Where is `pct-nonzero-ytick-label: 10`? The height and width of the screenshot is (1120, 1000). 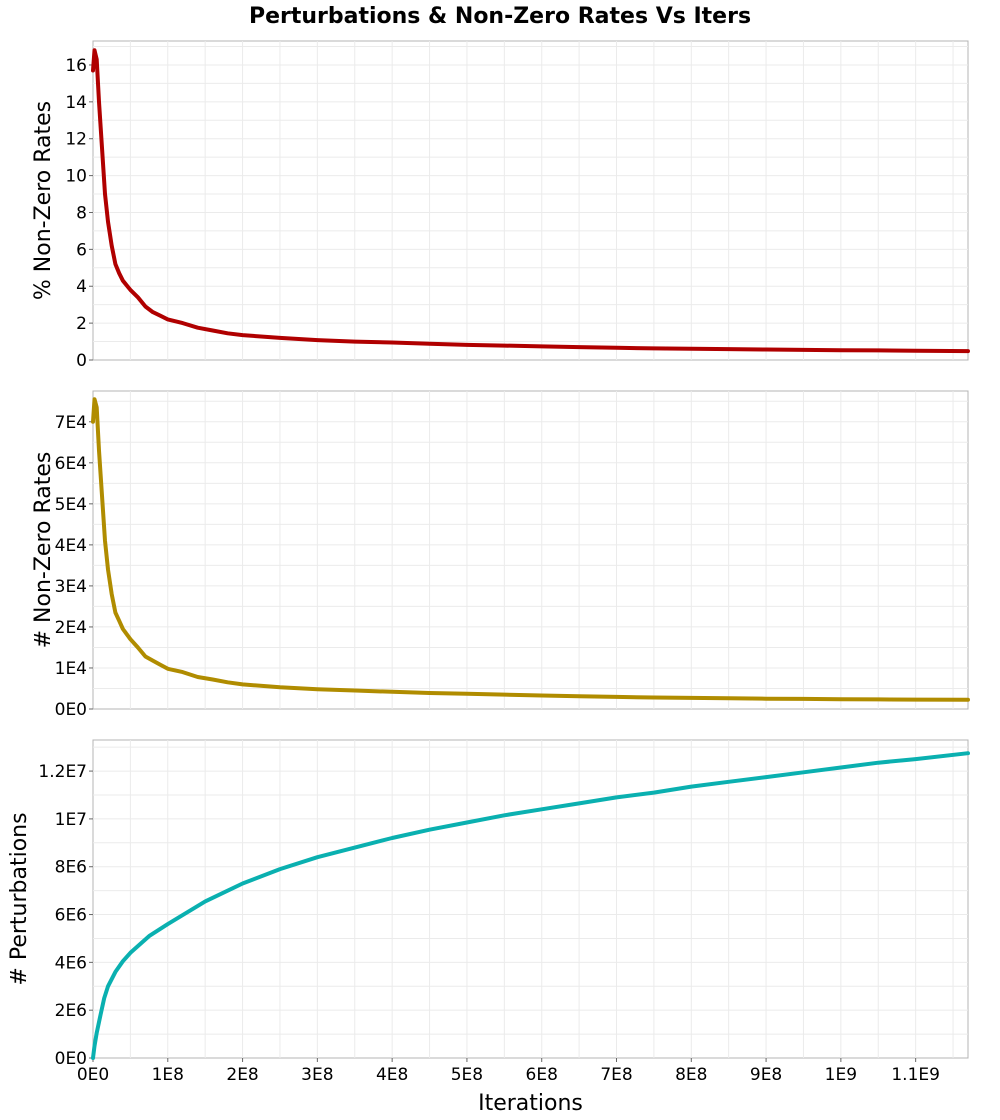 pct-nonzero-ytick-label: 10 is located at coordinates (76, 177).